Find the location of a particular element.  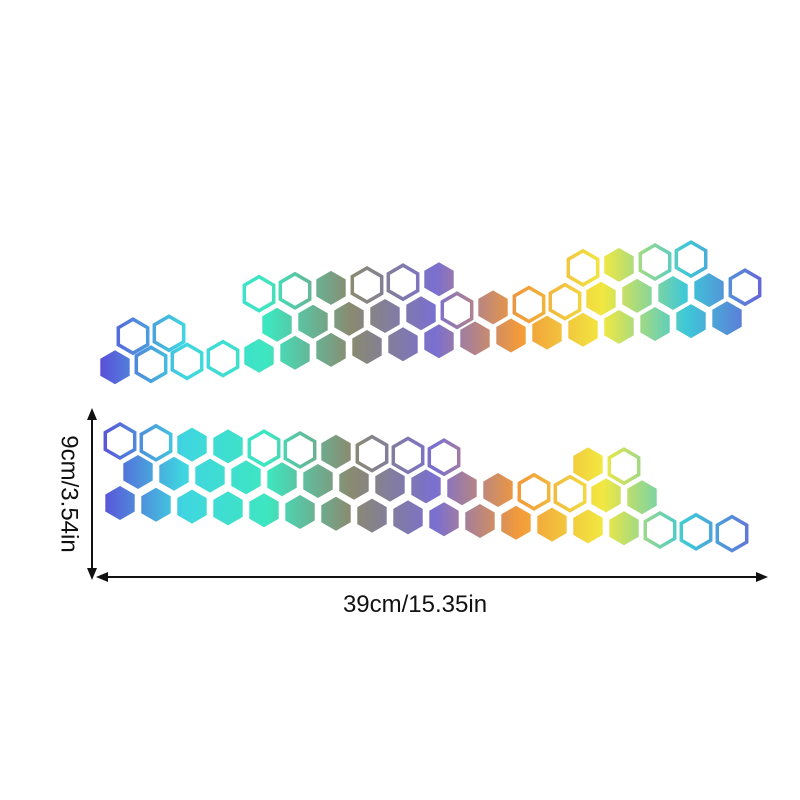

arrow-left-icon is located at coordinates (102, 577).